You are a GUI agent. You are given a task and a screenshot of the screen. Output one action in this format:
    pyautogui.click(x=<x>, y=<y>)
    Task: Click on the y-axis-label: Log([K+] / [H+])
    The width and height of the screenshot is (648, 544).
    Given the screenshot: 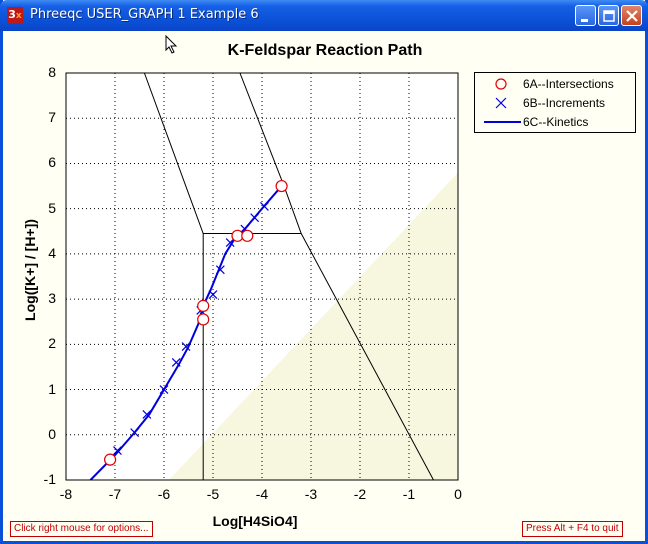 What is the action you would take?
    pyautogui.click(x=30, y=270)
    